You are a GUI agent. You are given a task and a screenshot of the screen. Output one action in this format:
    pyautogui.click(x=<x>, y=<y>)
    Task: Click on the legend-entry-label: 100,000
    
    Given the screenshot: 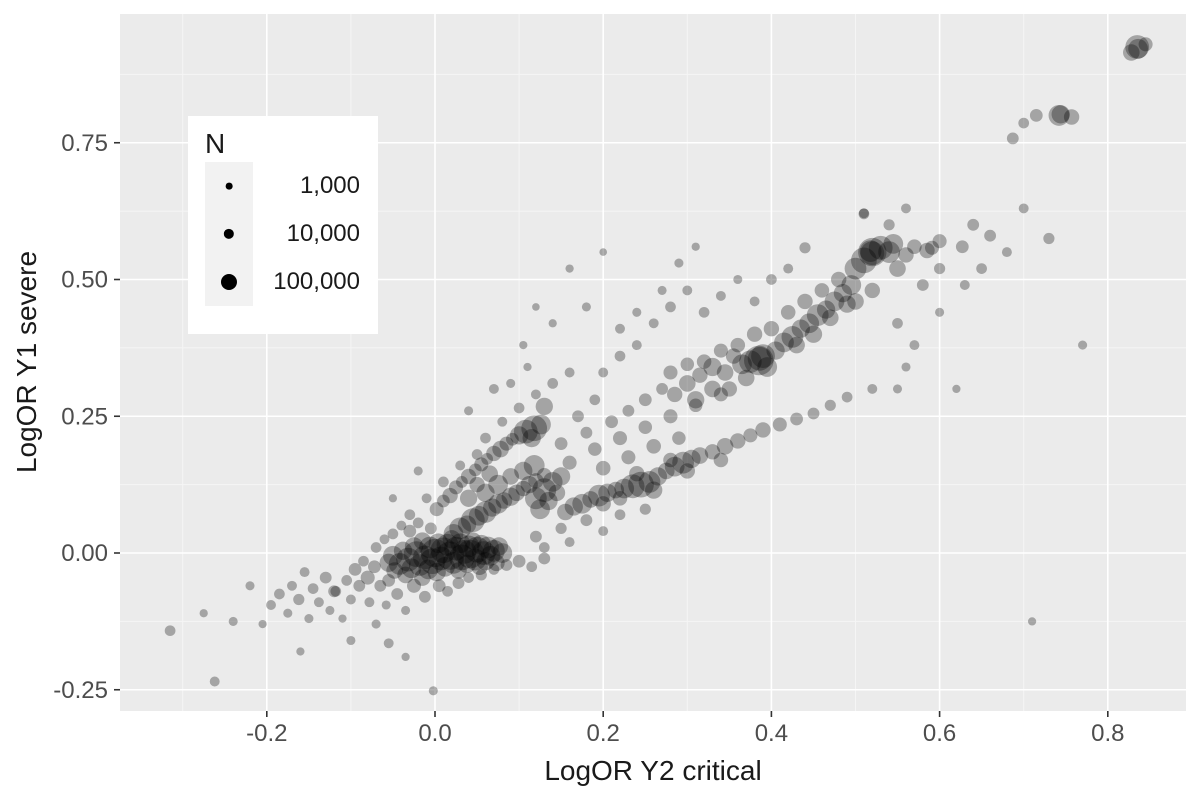 What is the action you would take?
    pyautogui.click(x=316, y=281)
    